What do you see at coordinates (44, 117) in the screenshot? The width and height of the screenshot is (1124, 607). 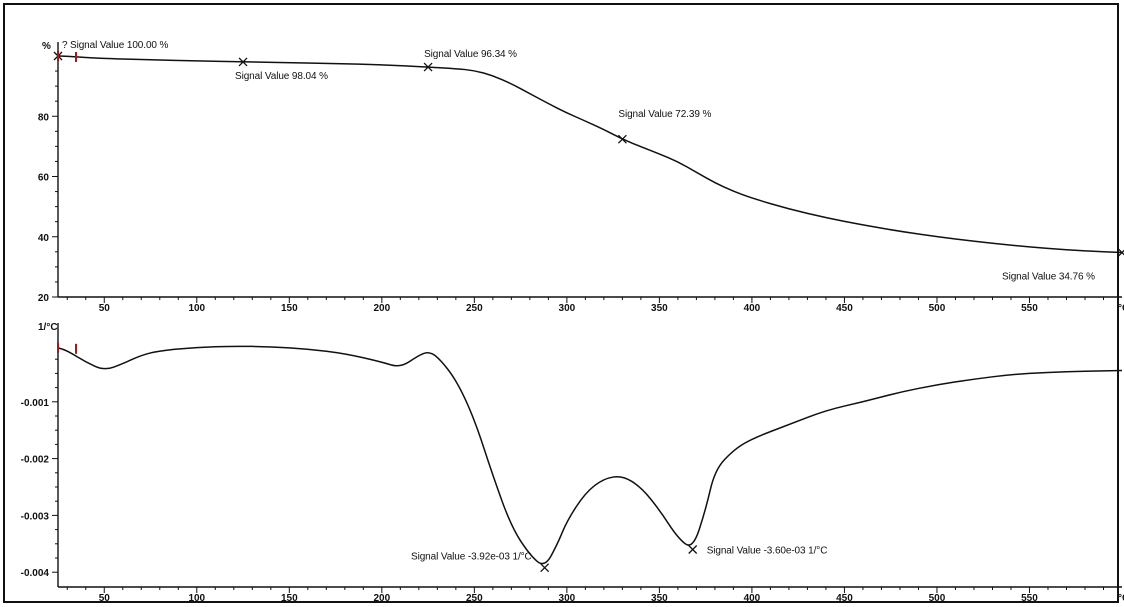 I see `y-tick-label-80: 80` at bounding box center [44, 117].